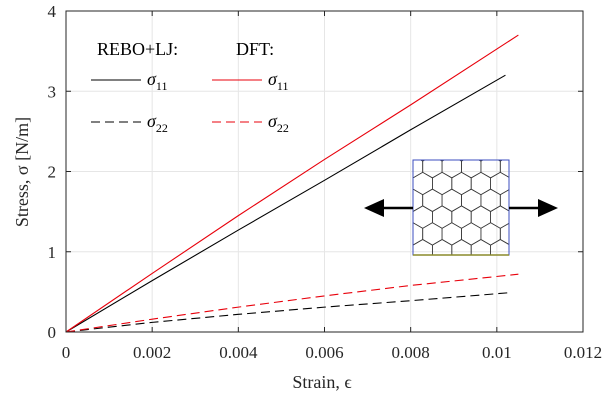 The image size is (611, 397). I want to click on graphene-sheet-tension-icon, so click(461, 207).